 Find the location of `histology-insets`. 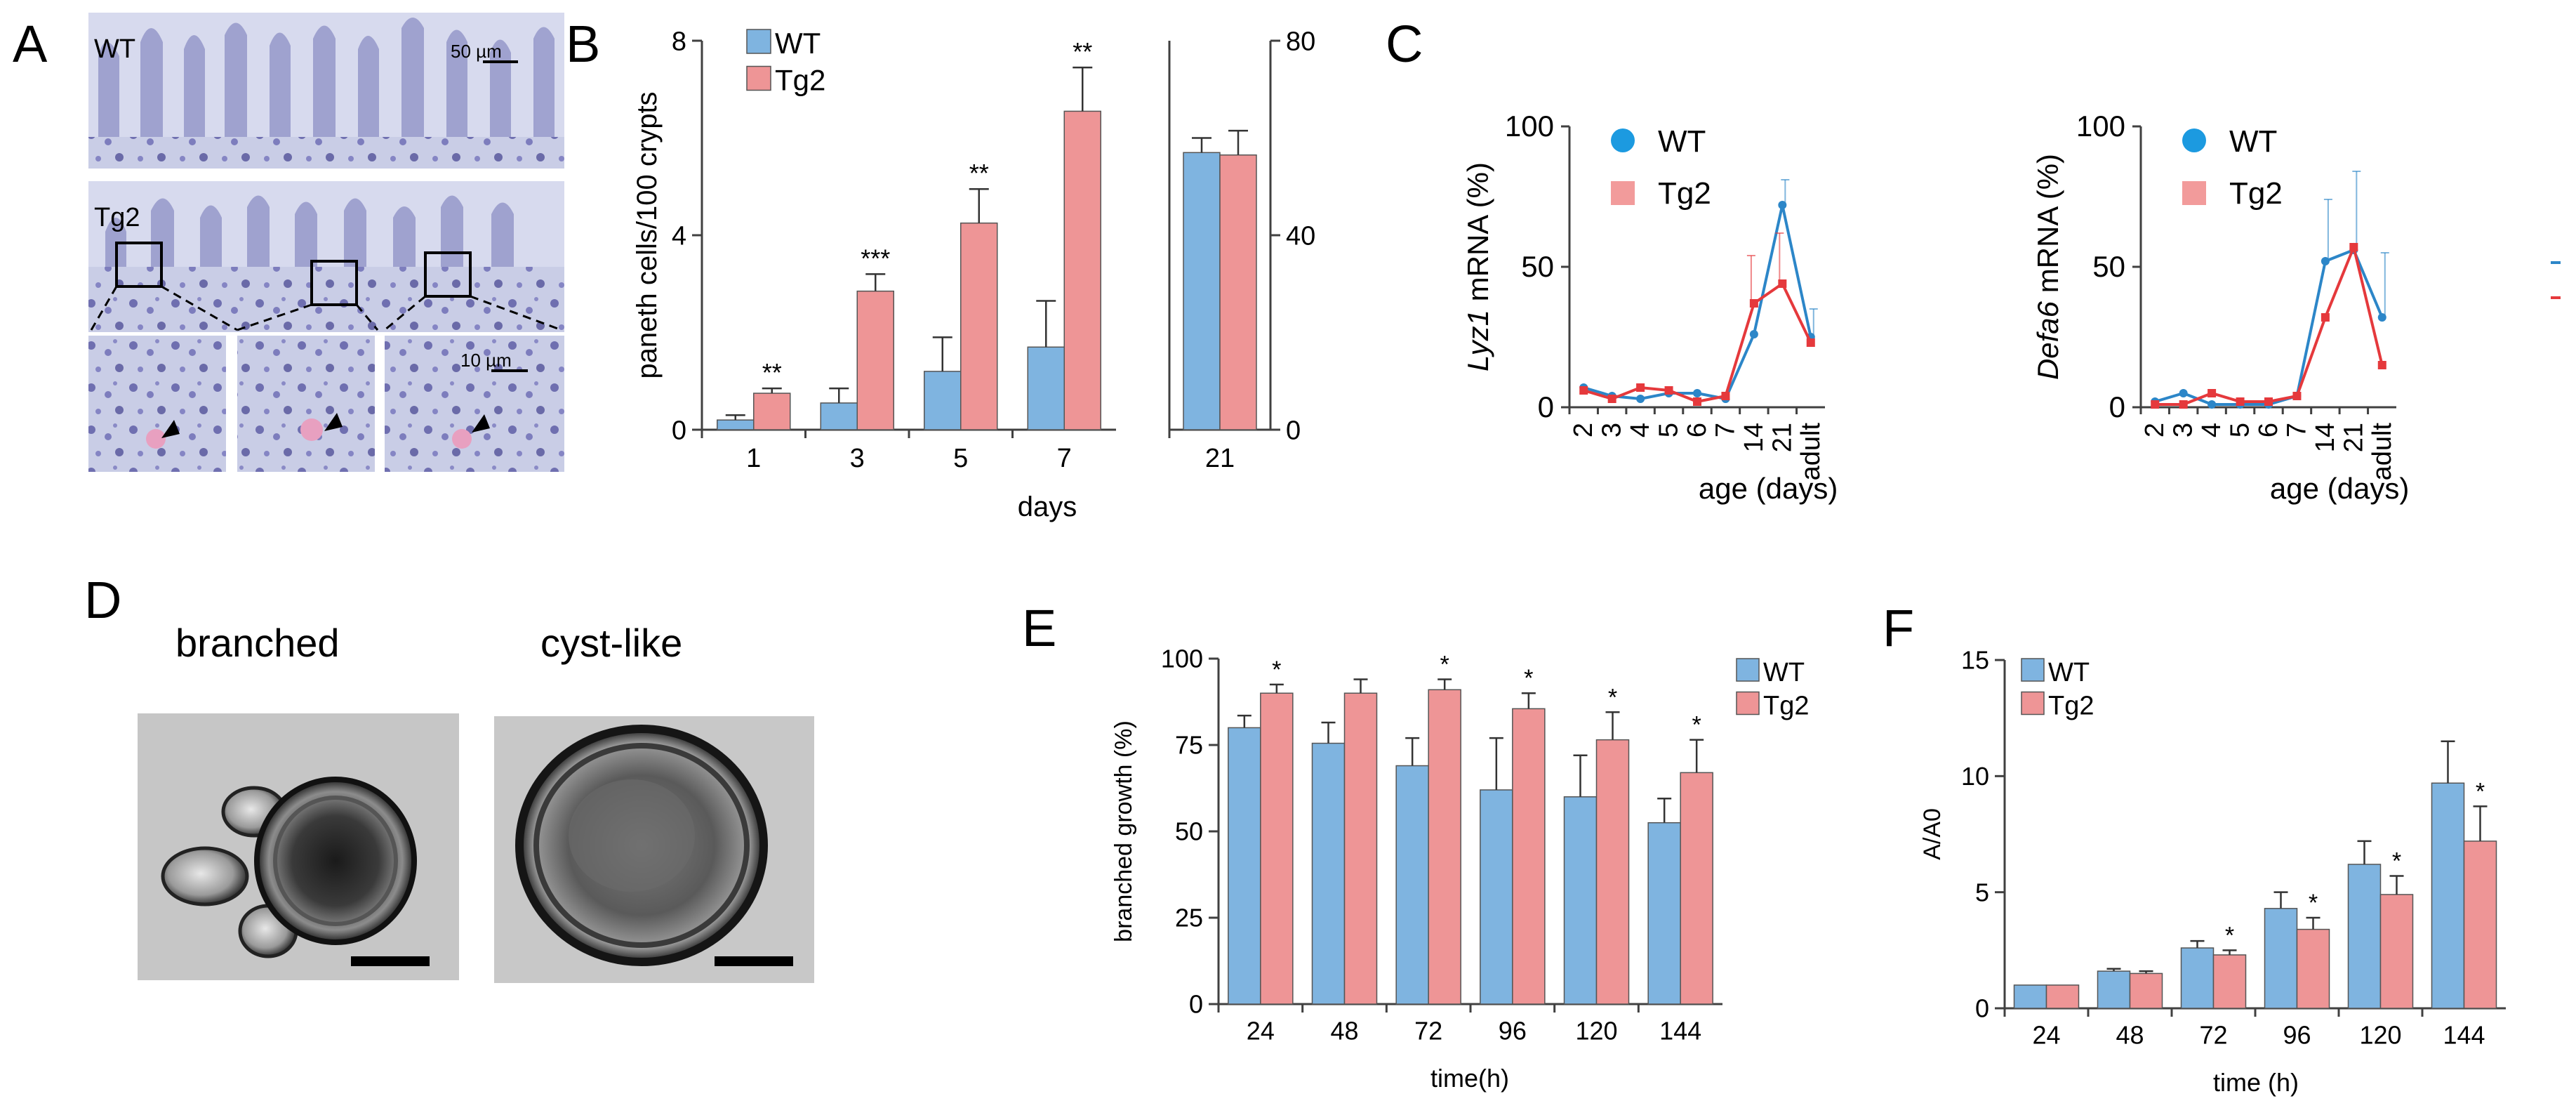

histology-insets is located at coordinates (326, 404).